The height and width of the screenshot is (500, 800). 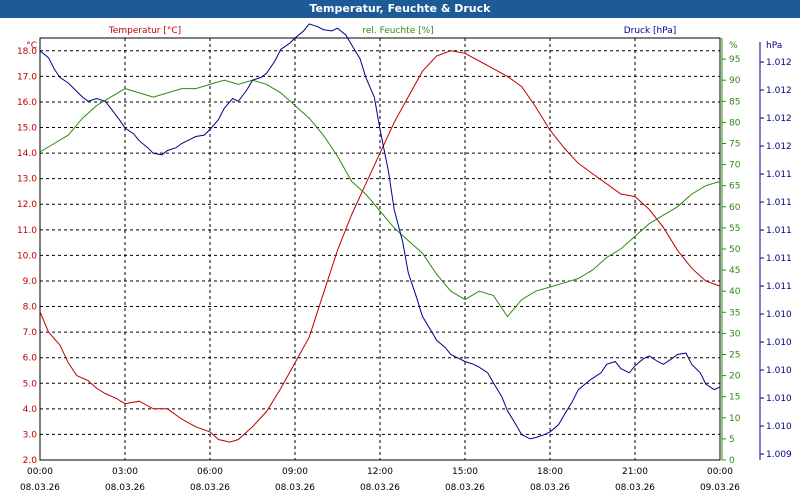 What do you see at coordinates (774, 46) in the screenshot?
I see `axis-unit-pressure: hPa` at bounding box center [774, 46].